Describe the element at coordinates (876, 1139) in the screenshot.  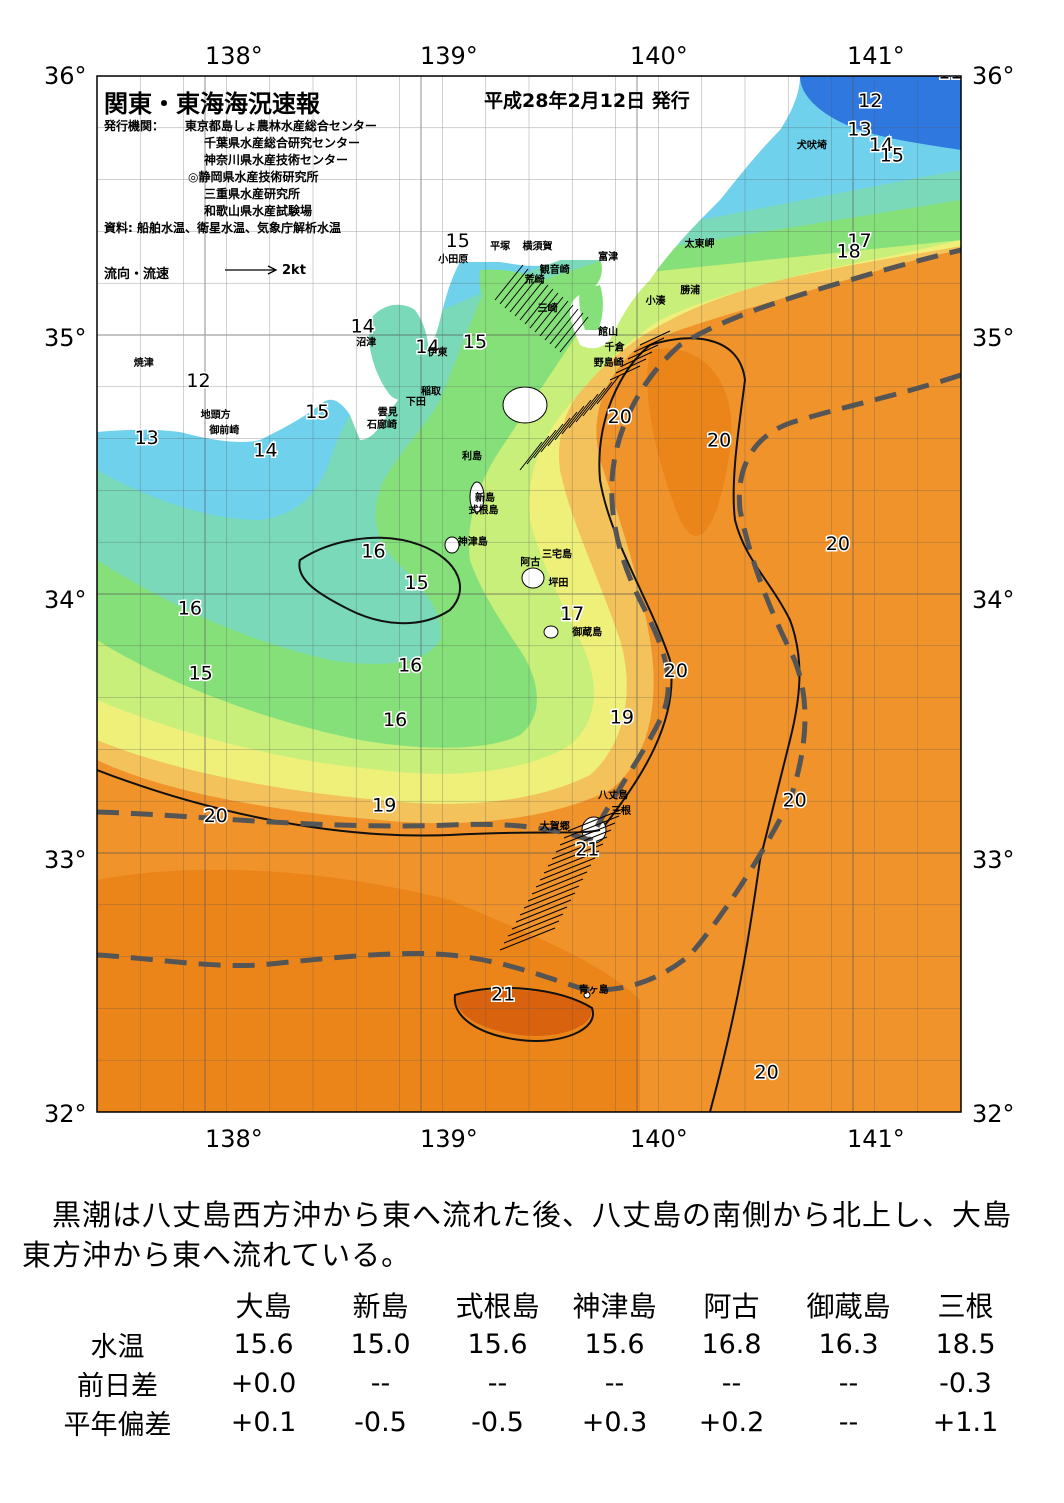
I see `lon-label-bottom: 141°` at that location.